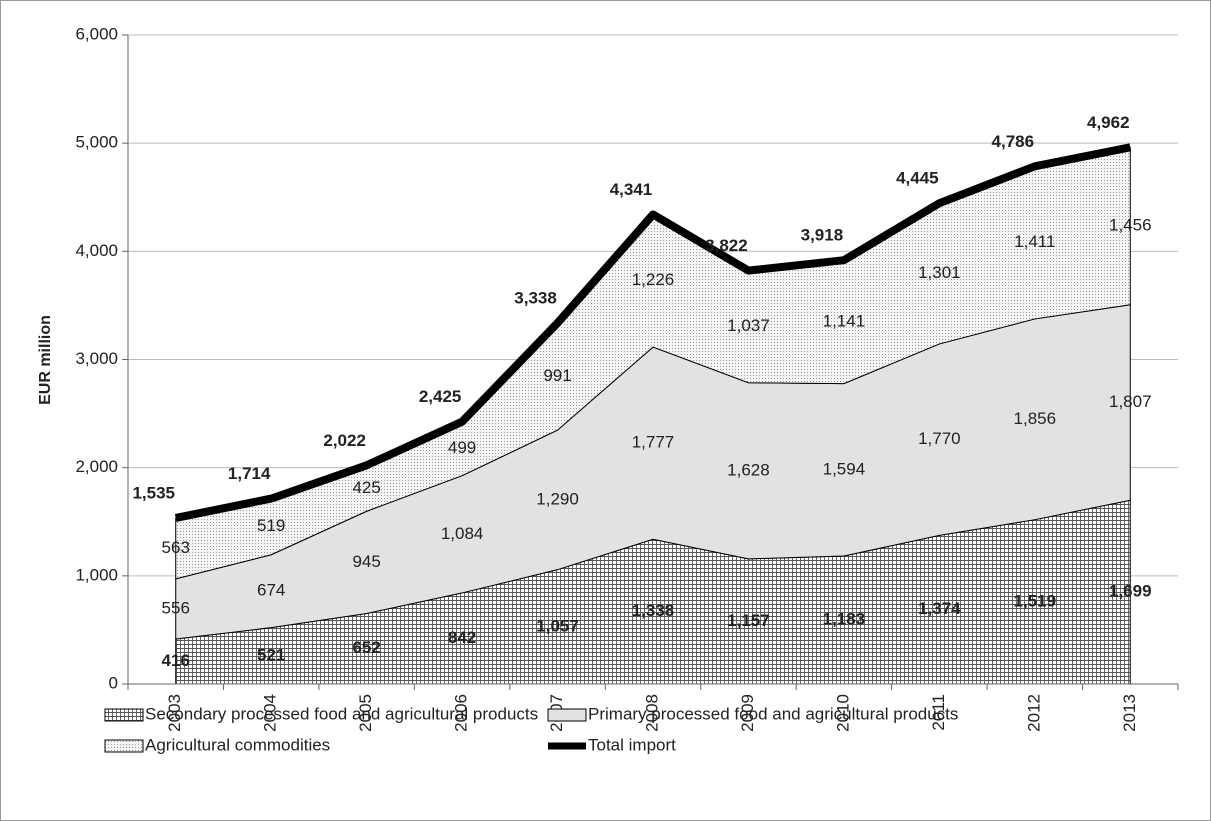 The height and width of the screenshot is (821, 1211). I want to click on value-label: 425, so click(366, 487).